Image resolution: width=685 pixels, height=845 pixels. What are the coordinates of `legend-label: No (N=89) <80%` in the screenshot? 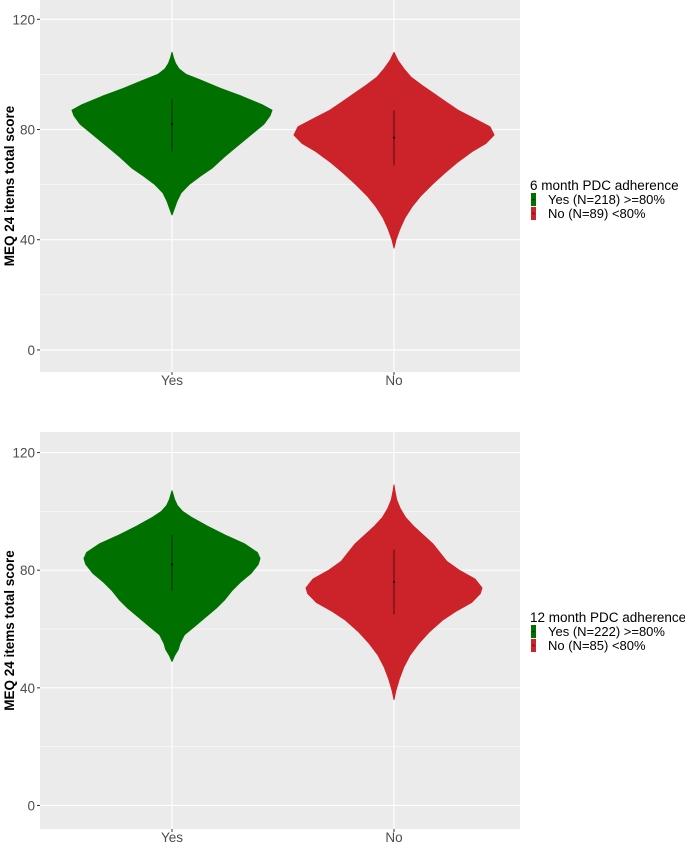 It's located at (597, 213).